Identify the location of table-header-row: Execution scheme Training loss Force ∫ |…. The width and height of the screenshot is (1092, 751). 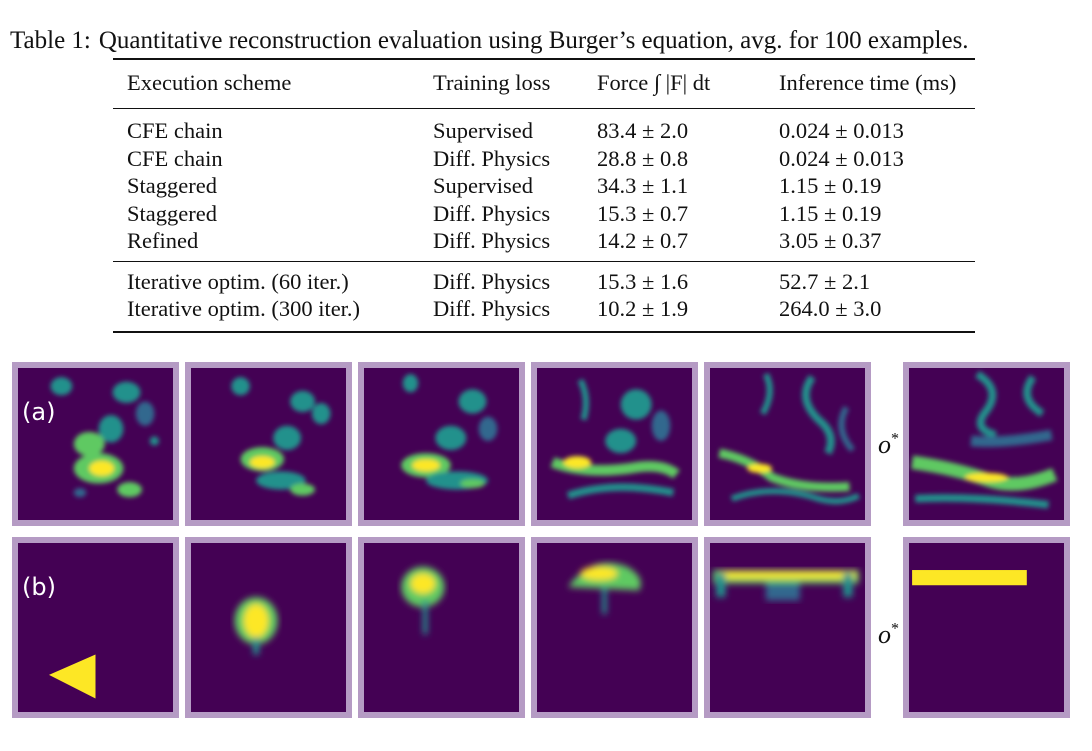
(544, 84).